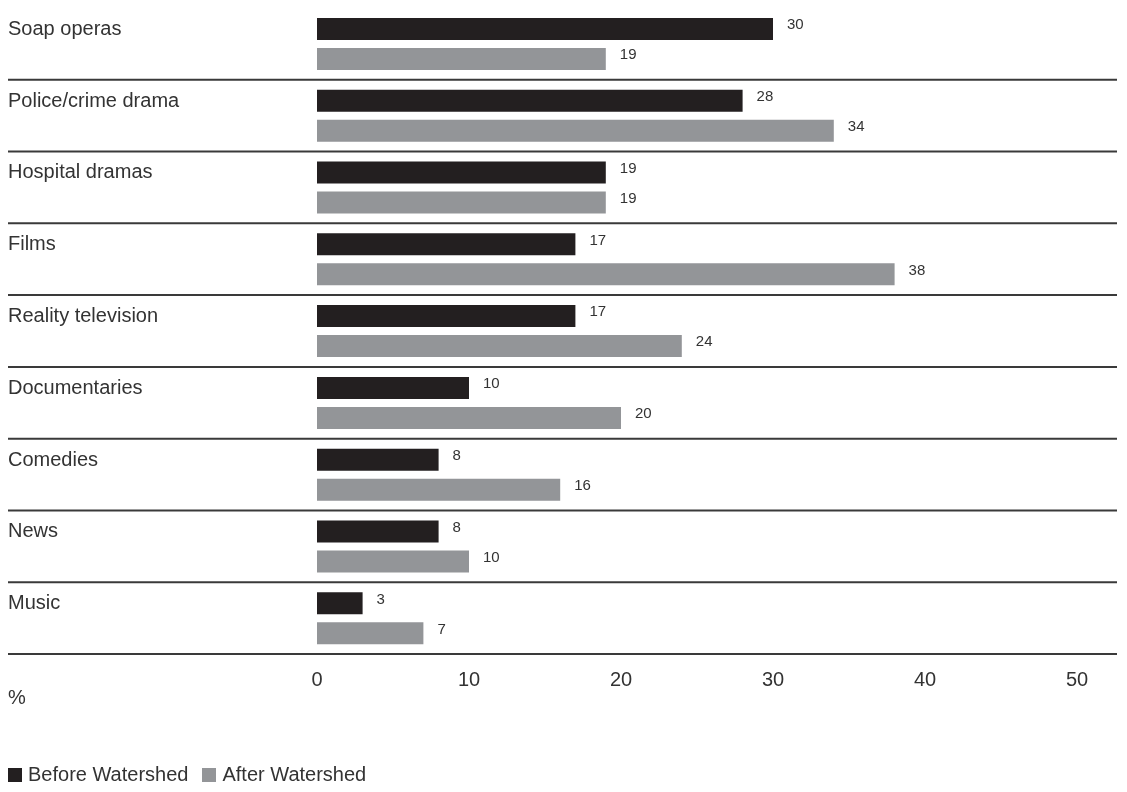 The image size is (1127, 792). What do you see at coordinates (65, 27) in the screenshot?
I see `y-tick-label: Soap operas` at bounding box center [65, 27].